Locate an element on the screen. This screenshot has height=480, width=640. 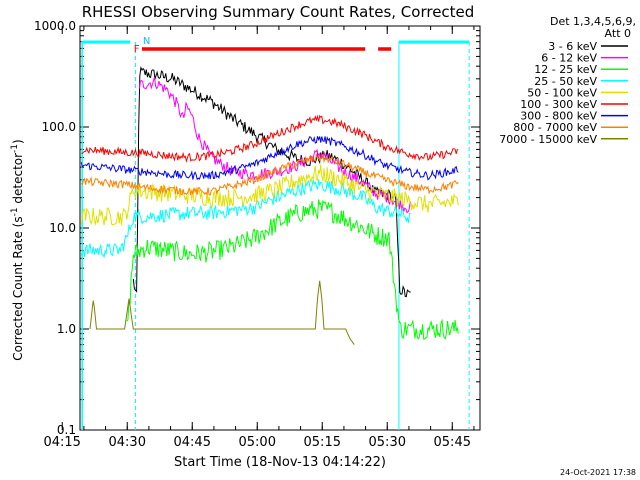
x-tick-label: 05:45 is located at coordinates (452, 442).